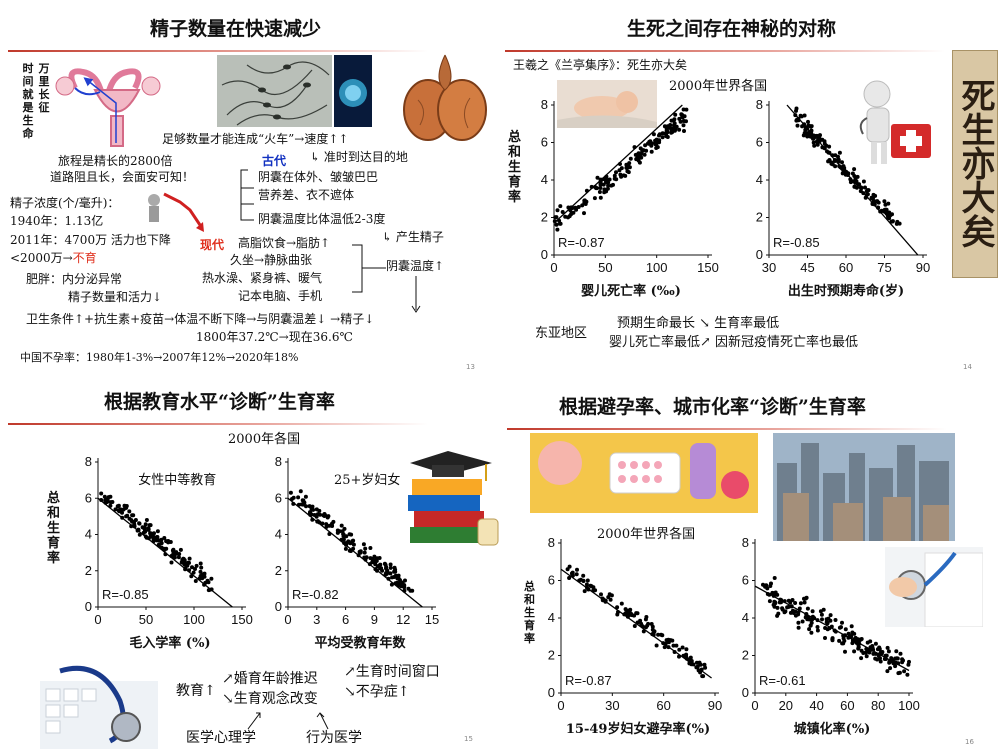 The width and height of the screenshot is (1002, 750). Describe the element at coordinates (816, 705) in the screenshot. I see `x-tick-label: 40` at that location.